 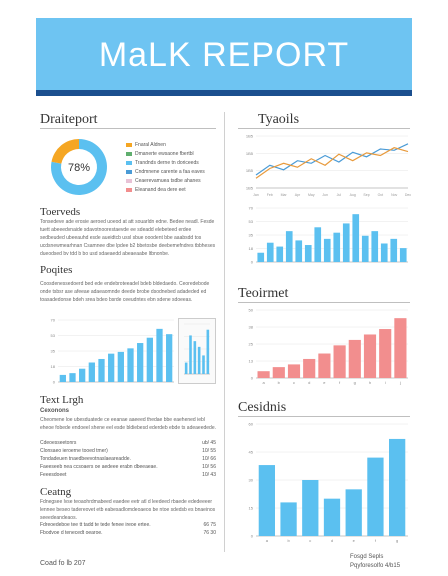 I want to click on y-tick-label: 38, so click(x=251, y=327).